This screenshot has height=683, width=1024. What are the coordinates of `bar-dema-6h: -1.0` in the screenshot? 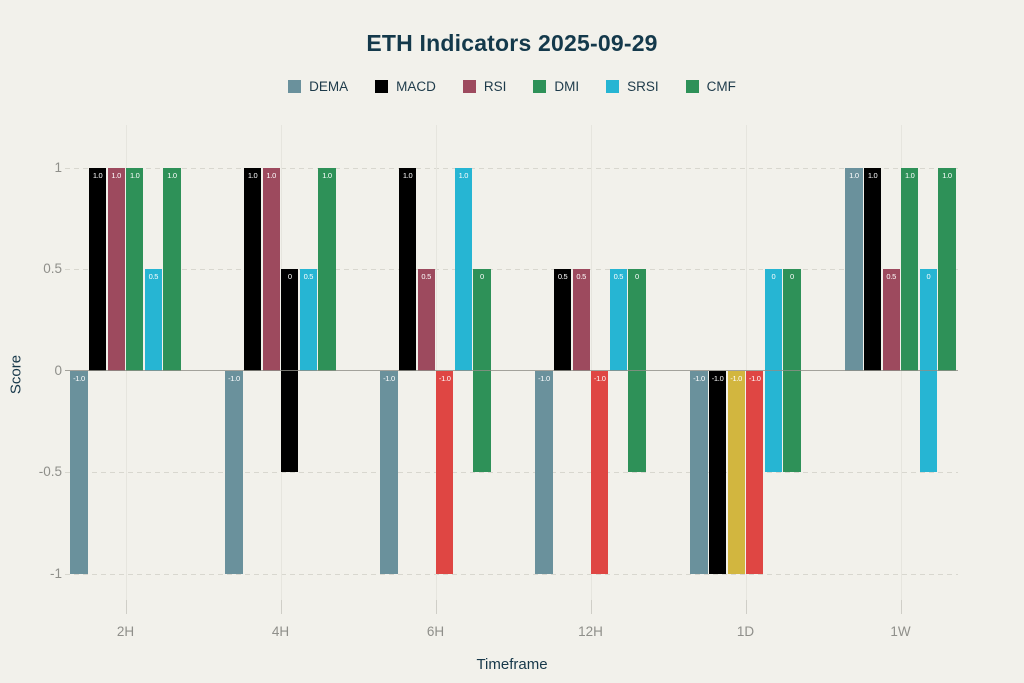 It's located at (389, 472).